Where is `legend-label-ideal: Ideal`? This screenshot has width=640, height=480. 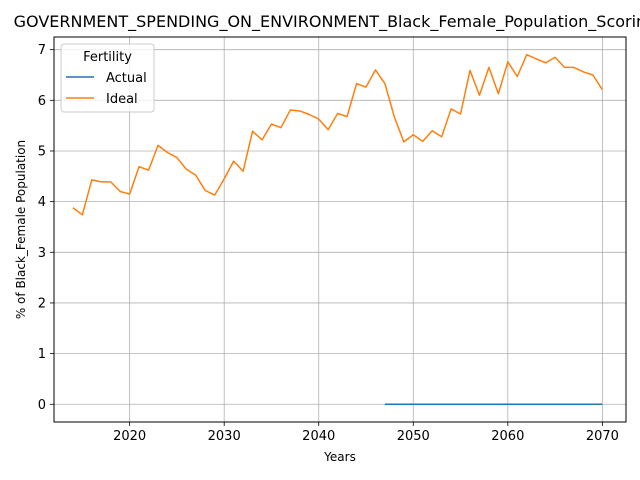 legend-label-ideal: Ideal is located at coordinates (122, 99).